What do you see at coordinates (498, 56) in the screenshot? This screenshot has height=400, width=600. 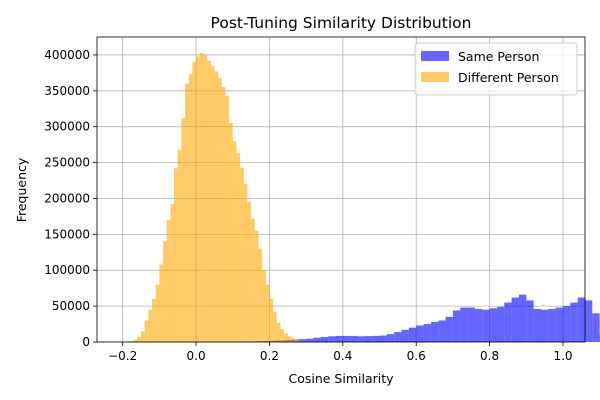 I see `legend-label: Same Person` at bounding box center [498, 56].